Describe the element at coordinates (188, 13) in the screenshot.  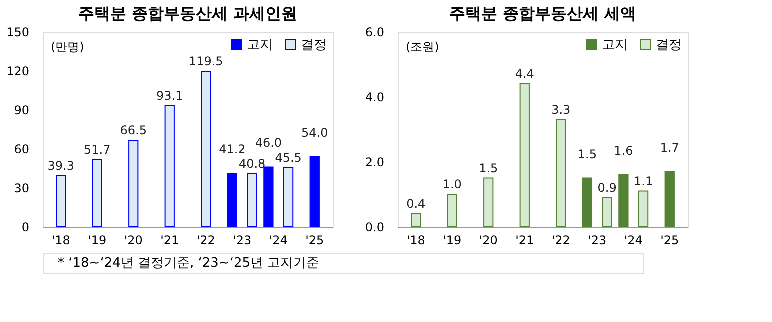
I see `chart-title: 주택분 종합부동산세 과세인원` at that location.